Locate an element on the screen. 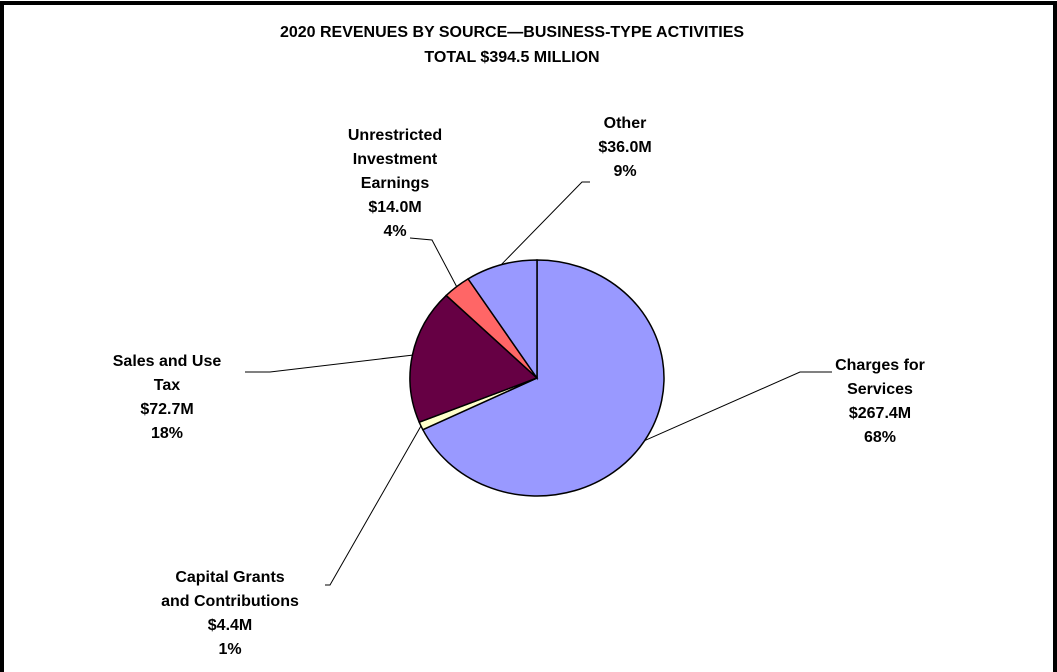 This screenshot has height=672, width=1057. slice-label: Capital Grants and Contributions is located at coordinates (230, 589).